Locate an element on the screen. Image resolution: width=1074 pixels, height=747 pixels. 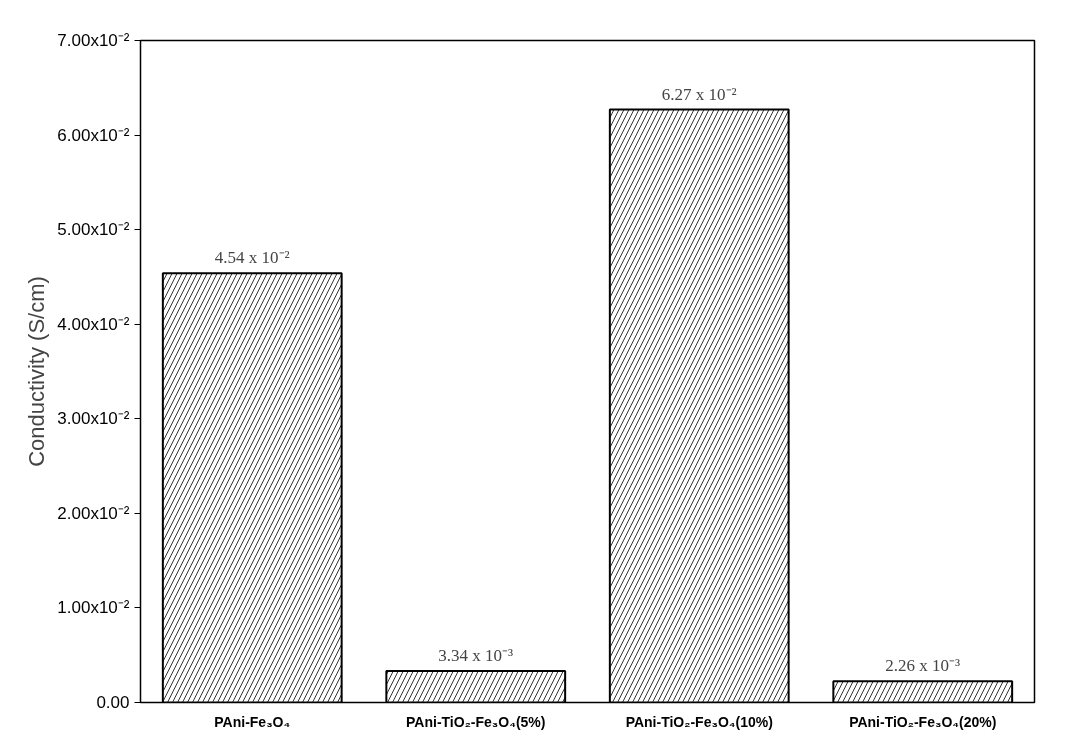
y-axis-title: Conductivity (S/cm) is located at coordinates (37, 371).